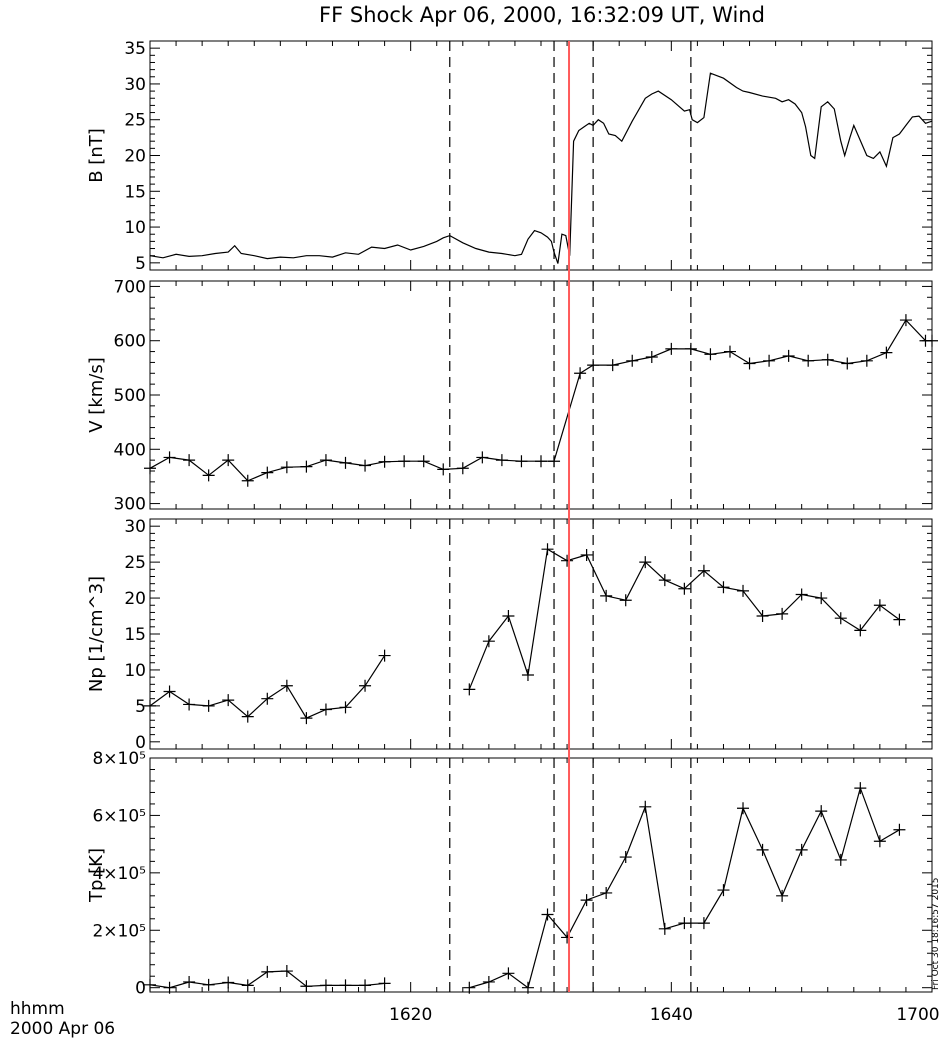 This screenshot has width=942, height=1044. What do you see at coordinates (410, 1015) in the screenshot?
I see `x-tick-label: 1620` at bounding box center [410, 1015].